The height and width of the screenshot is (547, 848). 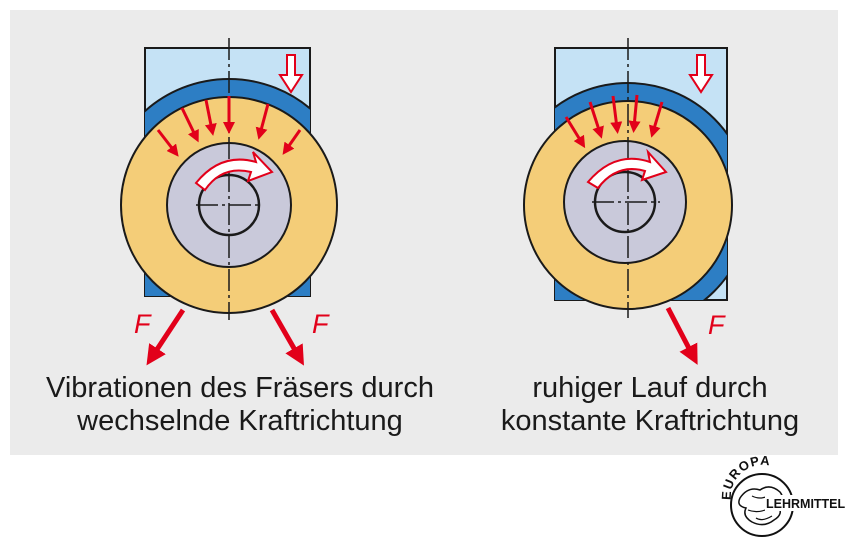 I want to click on left-caption-line1: Vibrationen des Fräsers durch, so click(x=240, y=388).